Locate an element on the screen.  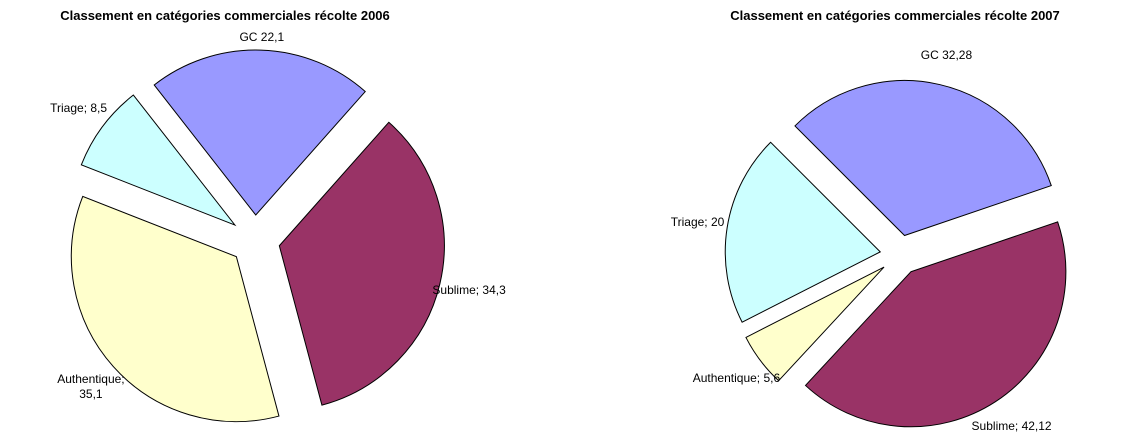
data-label: Sublime; 34,3 is located at coordinates (469, 290).